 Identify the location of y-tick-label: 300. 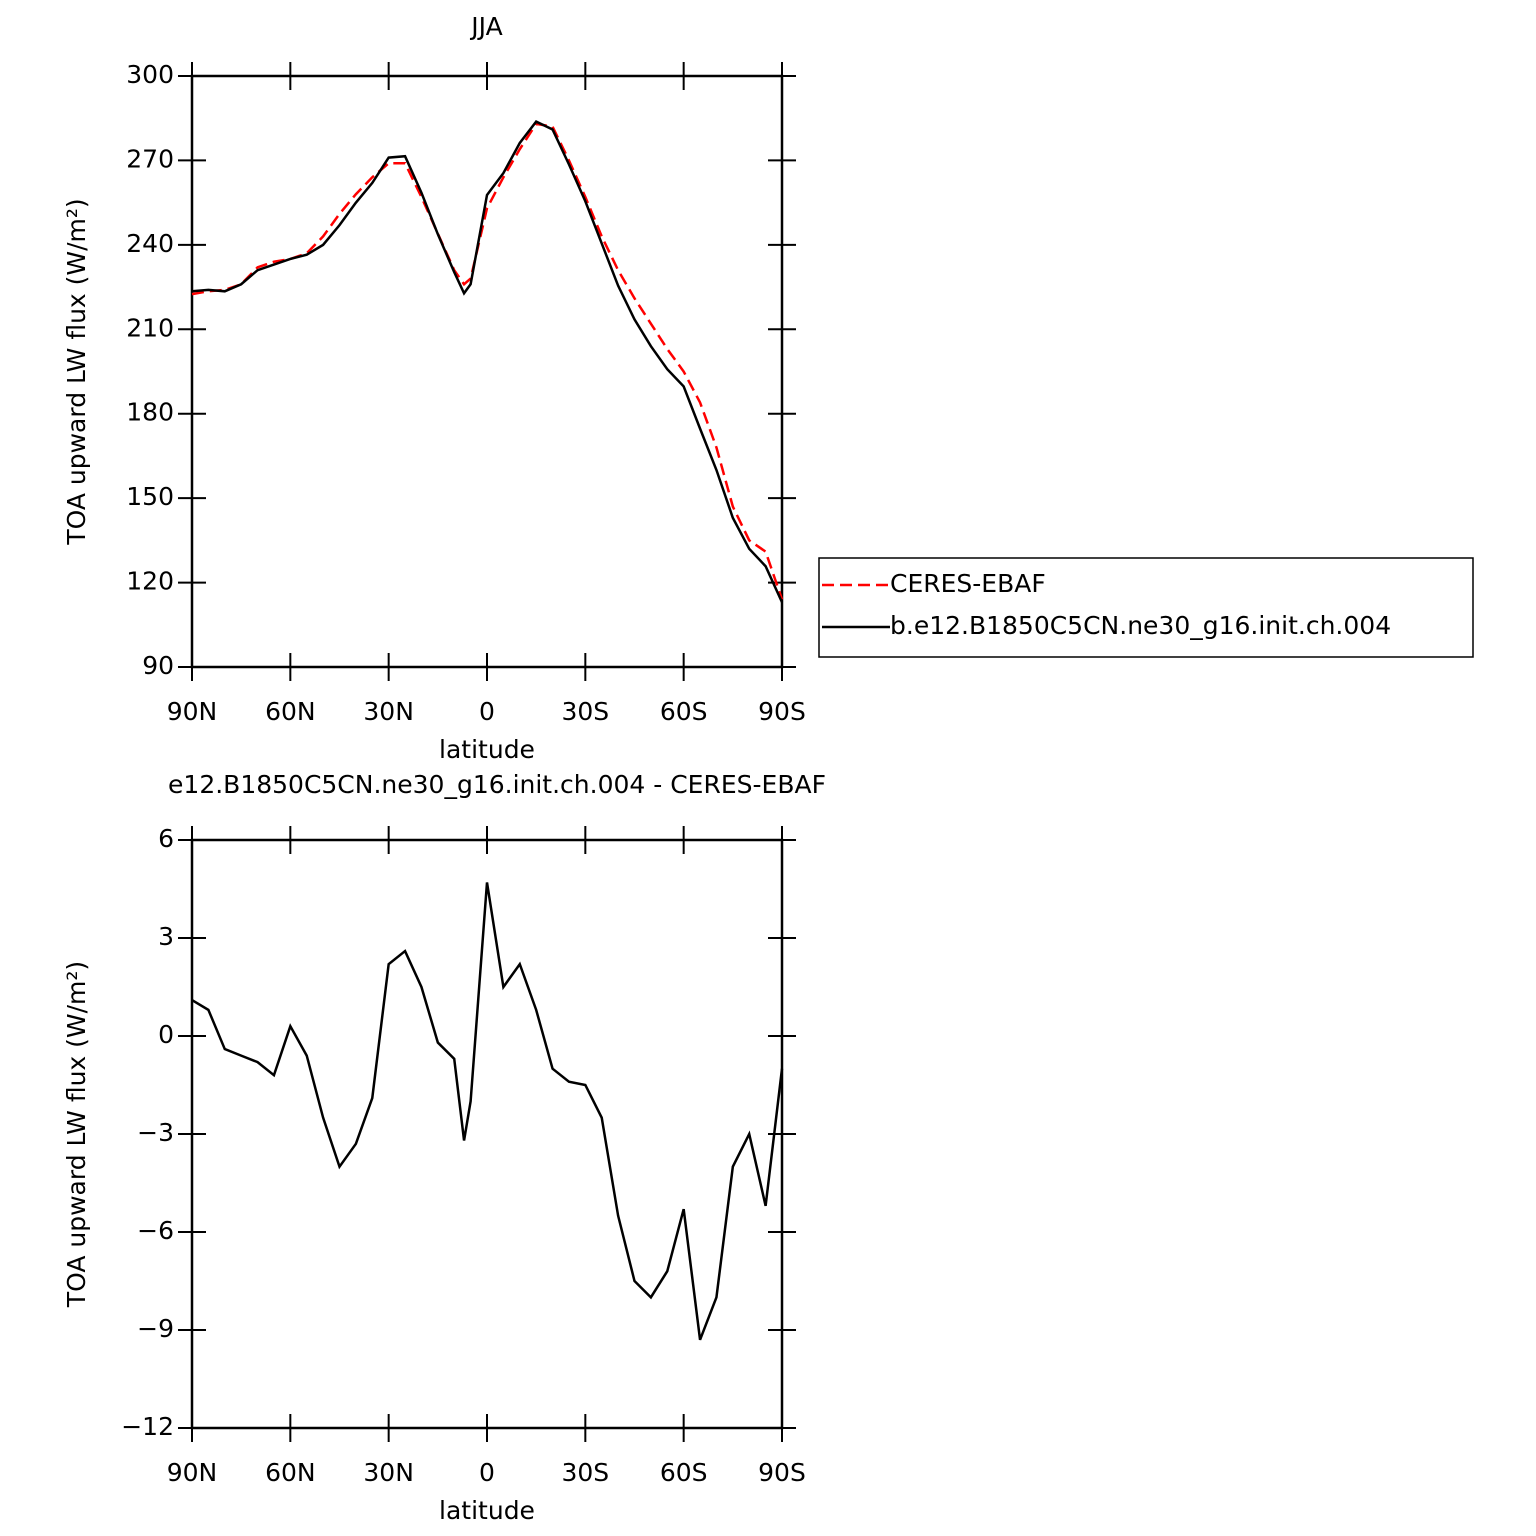
(150, 74).